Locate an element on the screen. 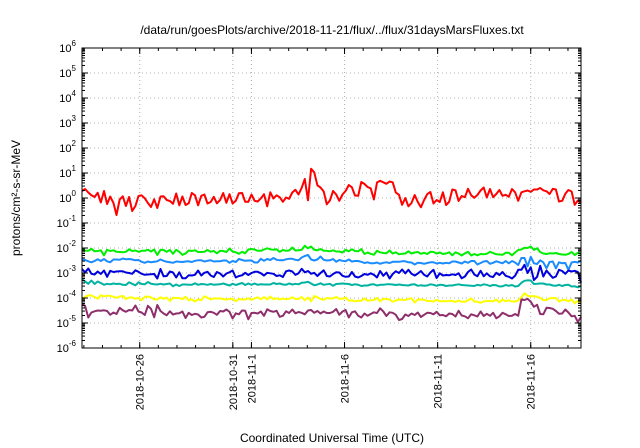 Image resolution: width=640 pixels, height=448 pixels. y-tick-label: 10⁻² is located at coordinates (67, 247).